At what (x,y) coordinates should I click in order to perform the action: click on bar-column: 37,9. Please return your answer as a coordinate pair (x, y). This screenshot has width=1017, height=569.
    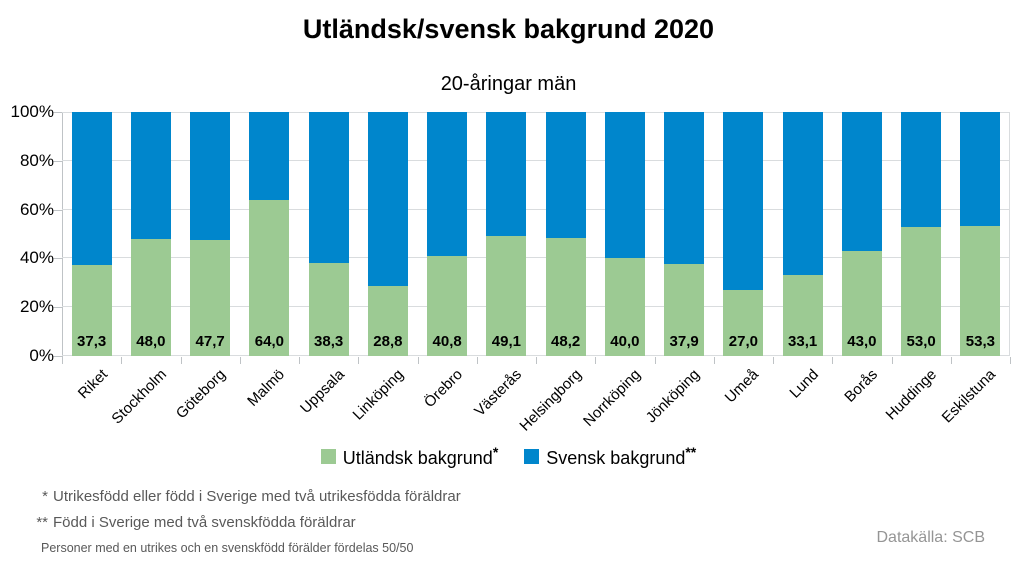
    Looking at the image, I should click on (684, 234).